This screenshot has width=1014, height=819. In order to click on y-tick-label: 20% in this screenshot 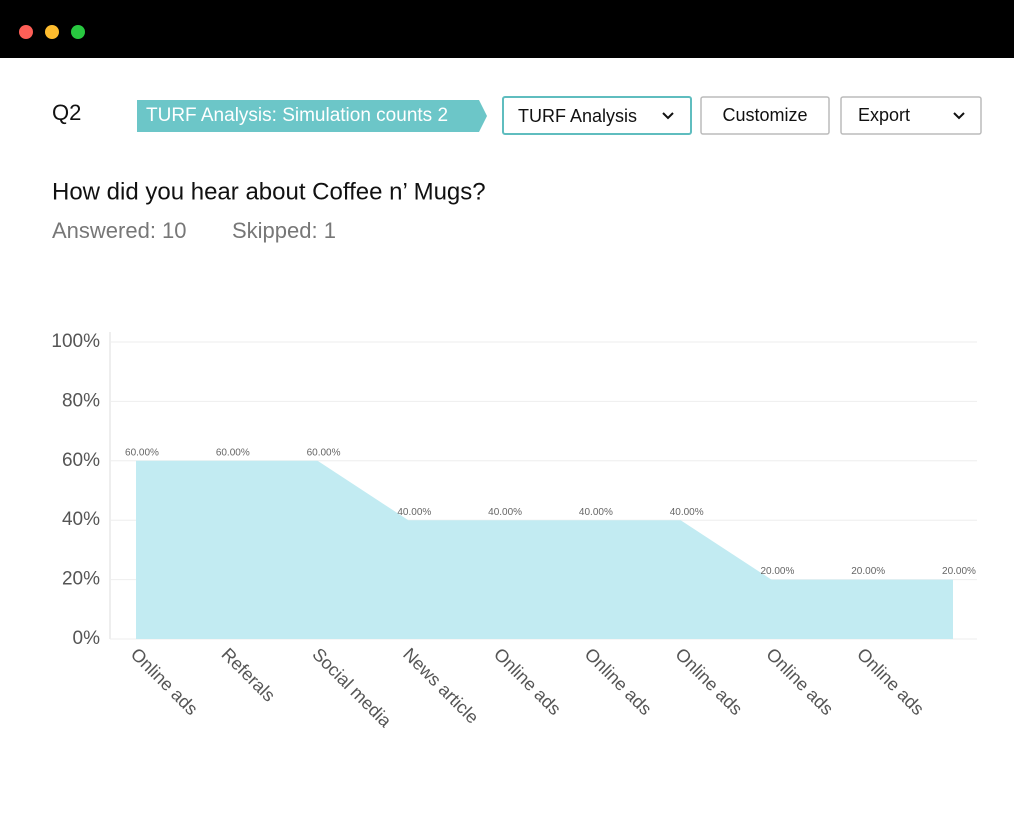, I will do `click(81, 579)`.